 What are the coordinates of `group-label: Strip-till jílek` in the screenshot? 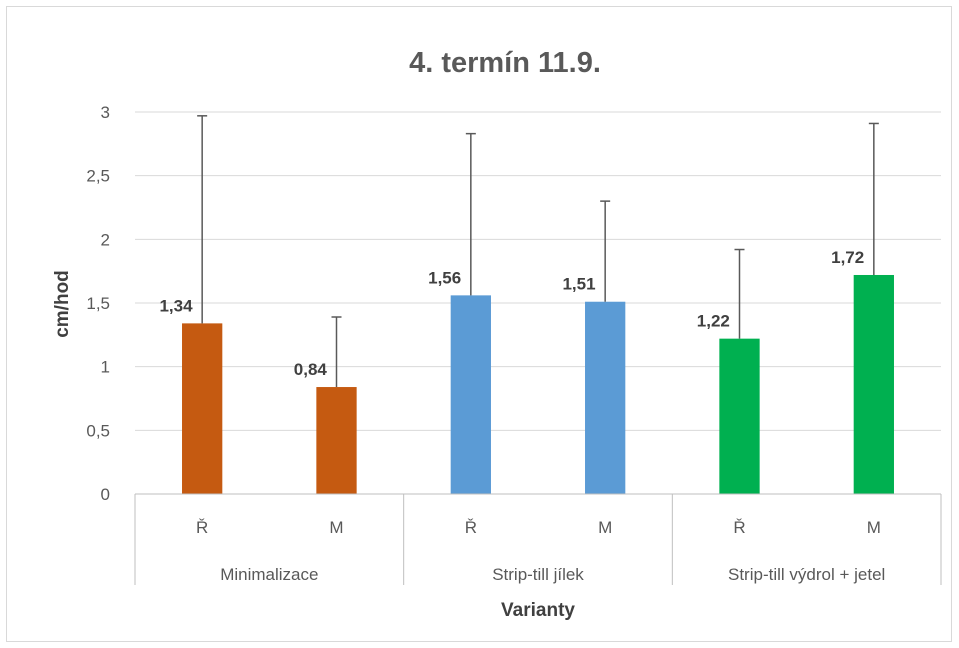 It's located at (538, 574).